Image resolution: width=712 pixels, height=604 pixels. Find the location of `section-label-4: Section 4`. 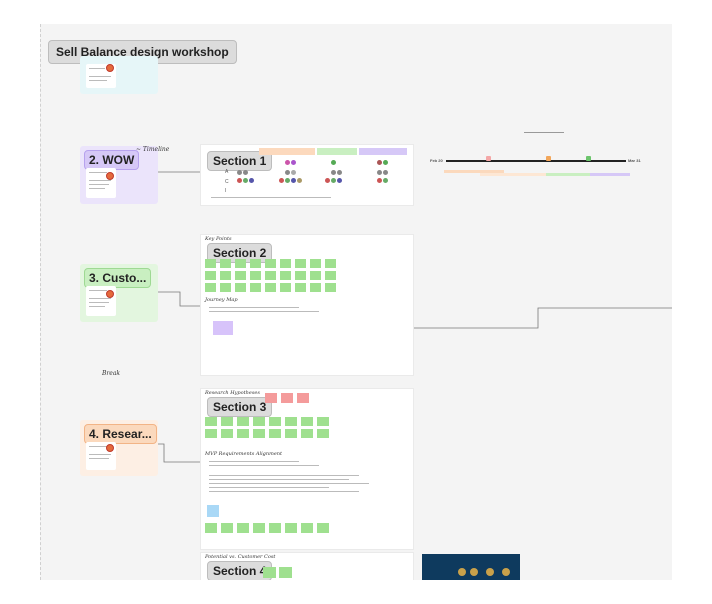

section-label-4: Section 4 is located at coordinates (240, 570).